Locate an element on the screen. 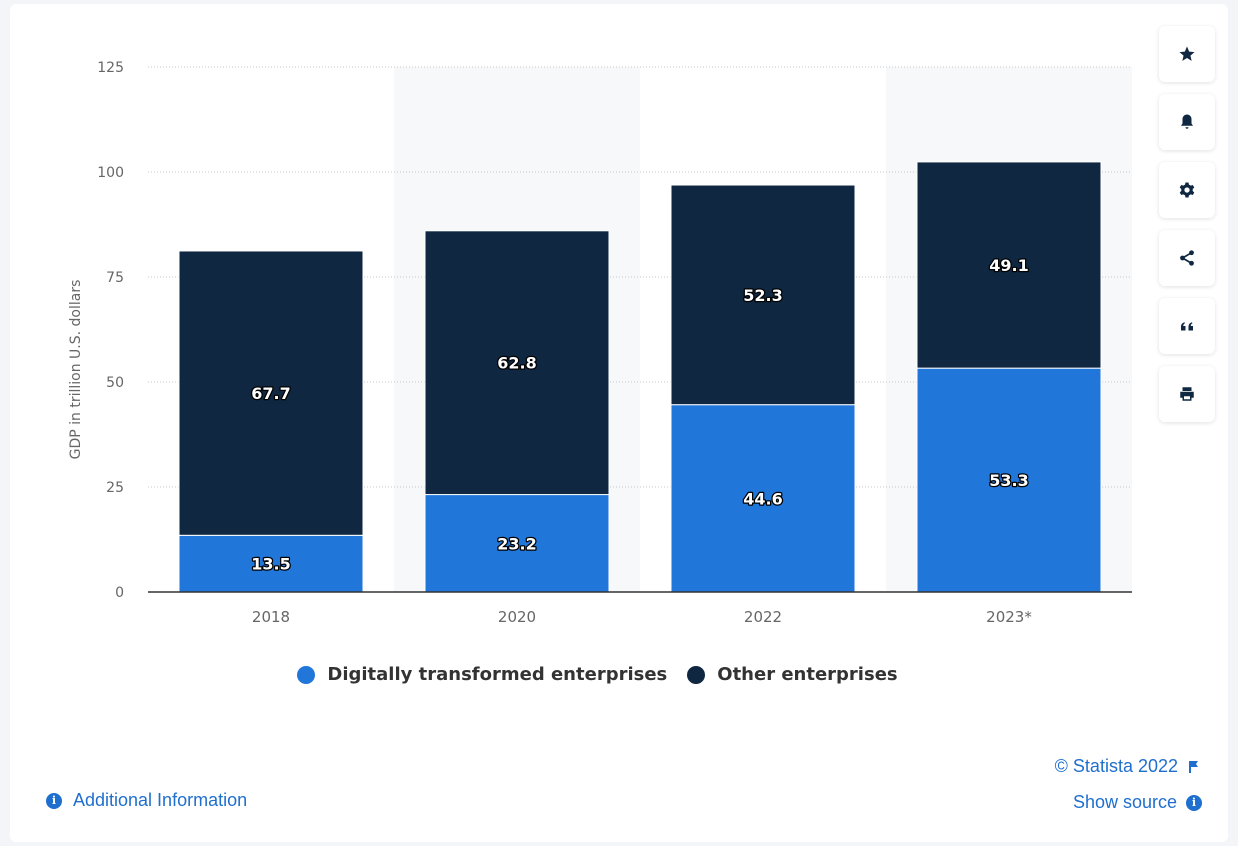  data-label: 49.1 is located at coordinates (1008, 265).